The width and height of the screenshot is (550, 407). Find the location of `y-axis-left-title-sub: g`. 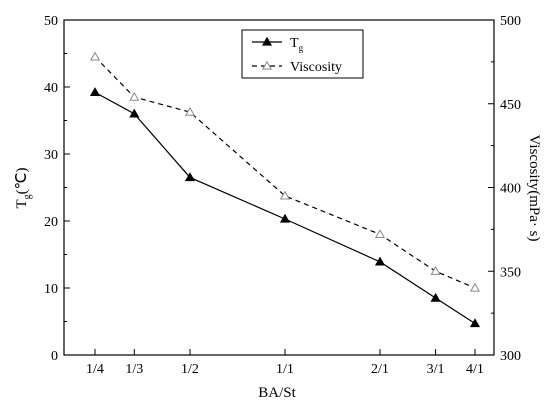

y-axis-left-title-sub: g is located at coordinates (27, 196).